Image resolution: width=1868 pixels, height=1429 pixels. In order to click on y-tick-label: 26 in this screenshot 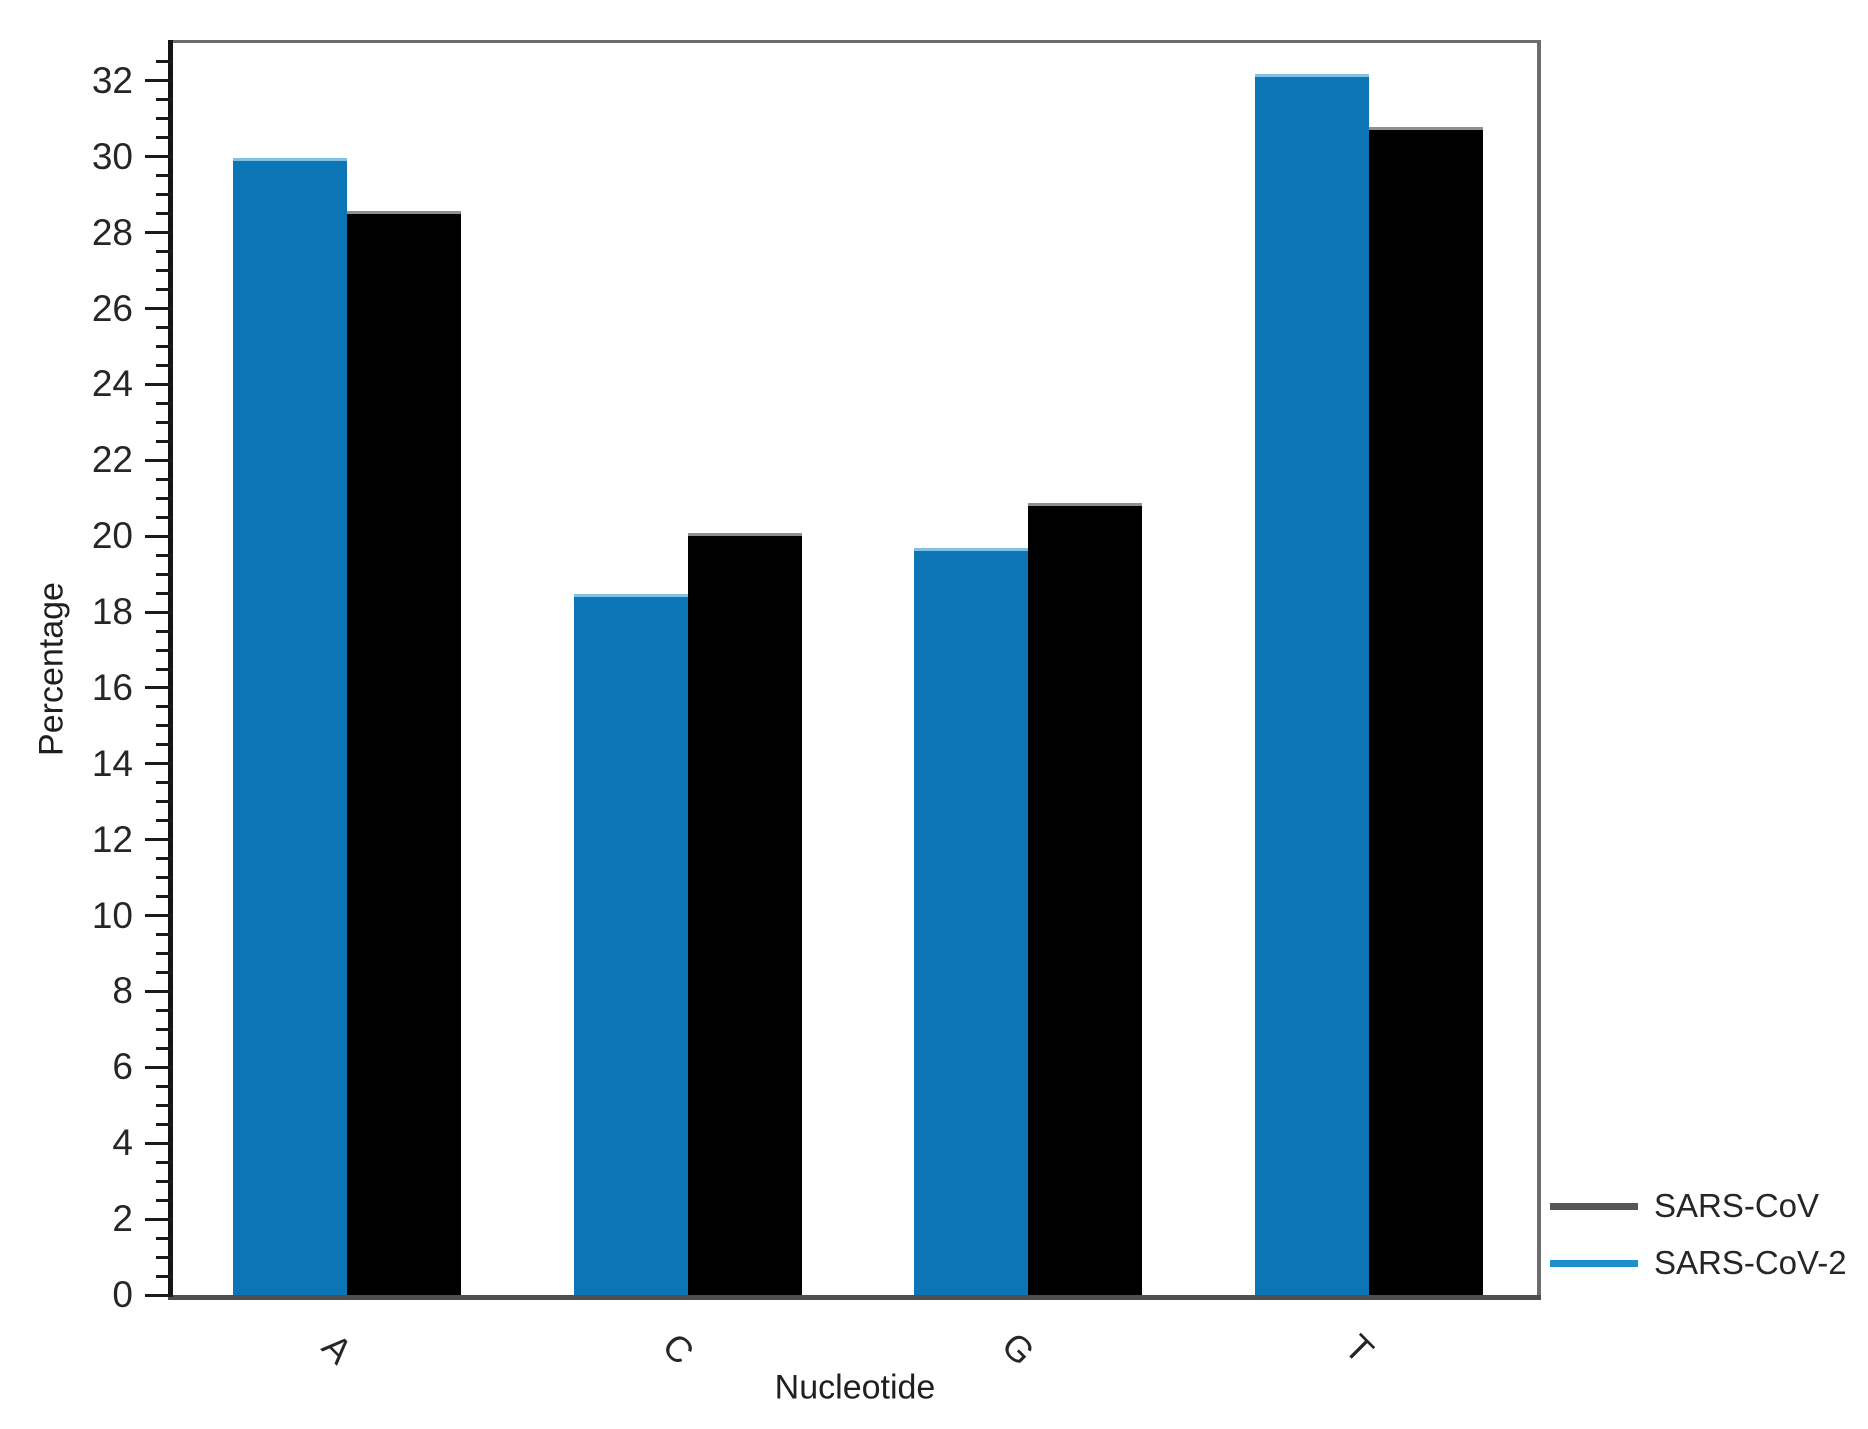, I will do `click(112, 308)`.